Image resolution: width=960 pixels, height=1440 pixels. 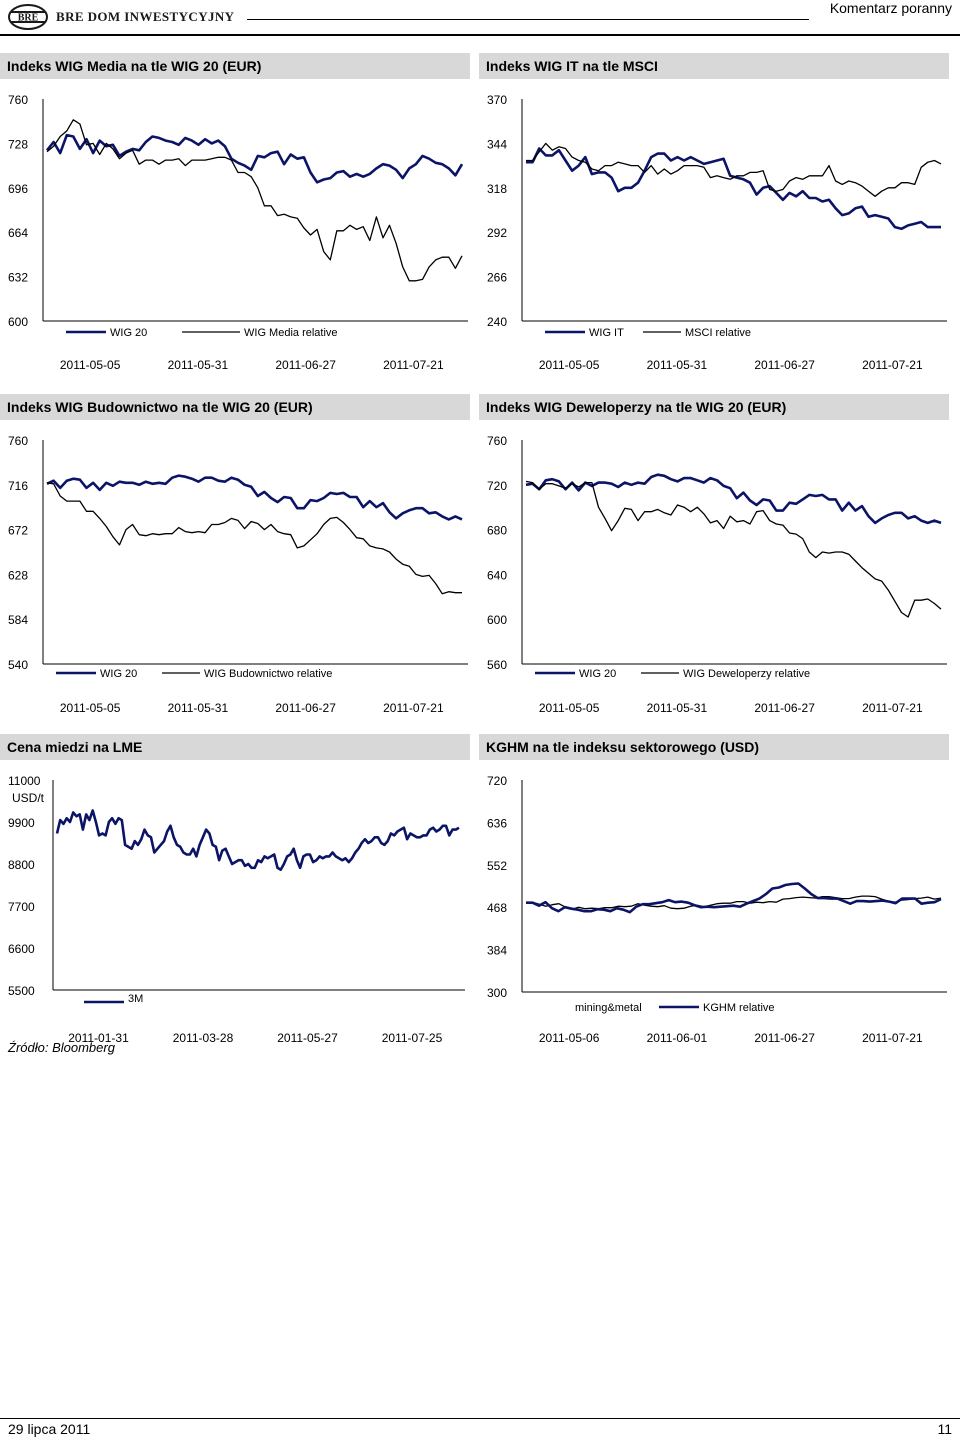 I want to click on y-tick-label: 370, so click(x=497, y=100).